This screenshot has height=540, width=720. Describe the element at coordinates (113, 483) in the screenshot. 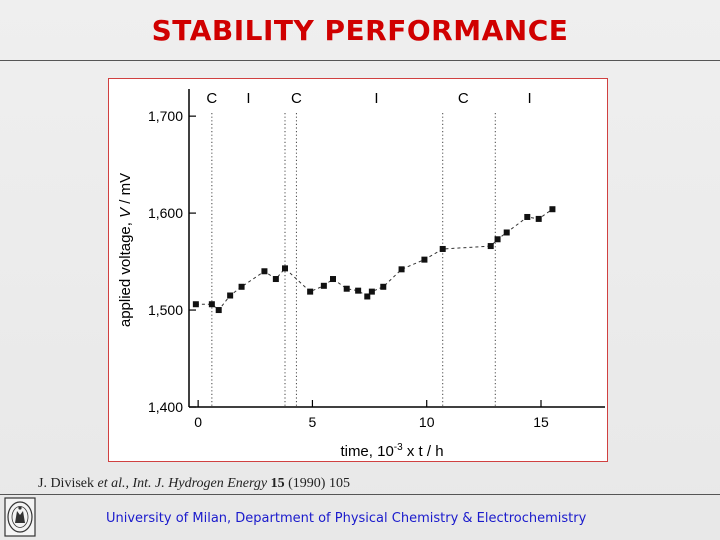

I see `citation-etal: et al.,` at that location.